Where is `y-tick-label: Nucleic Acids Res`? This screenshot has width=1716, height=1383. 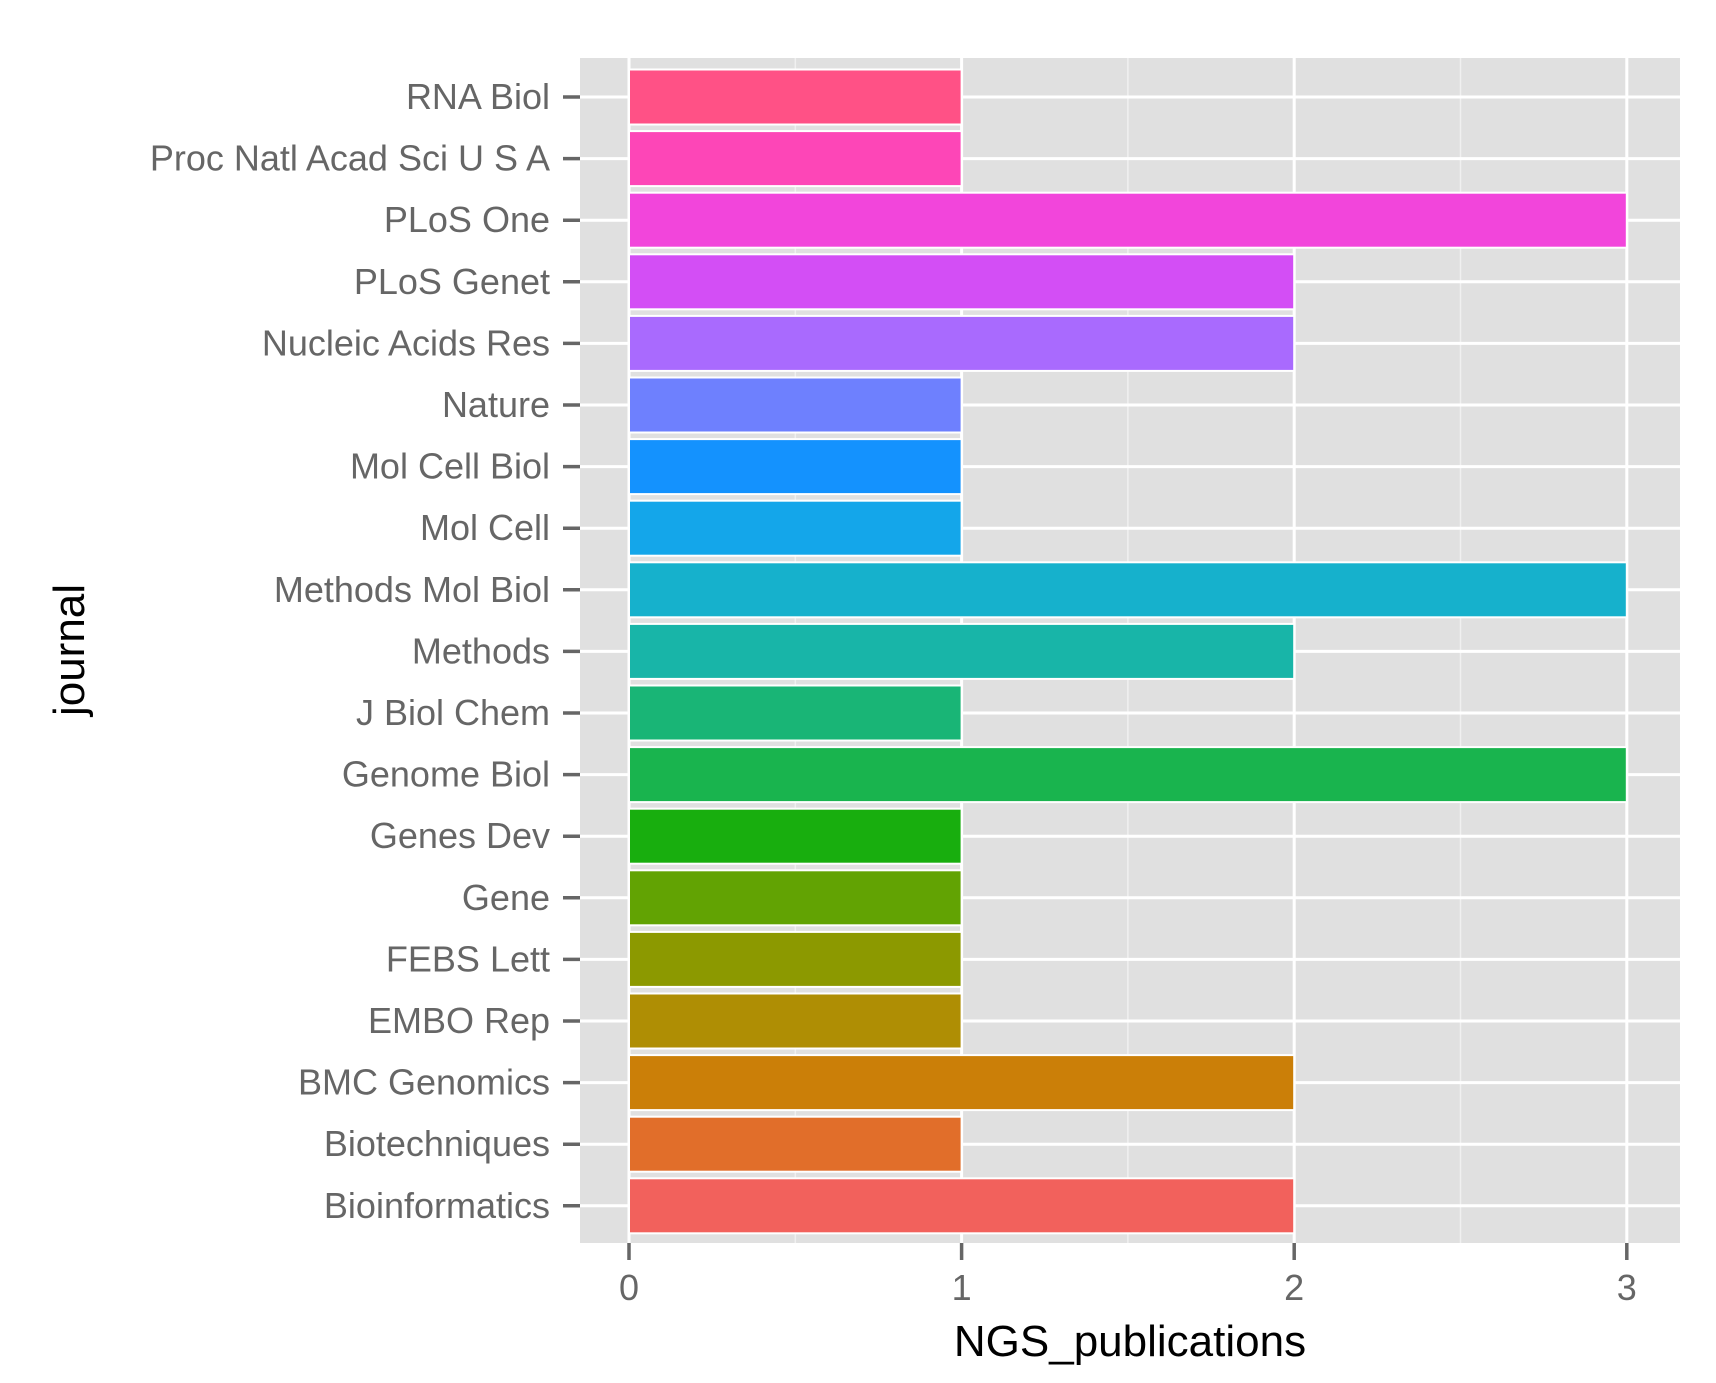 y-tick-label: Nucleic Acids Res is located at coordinates (406, 342).